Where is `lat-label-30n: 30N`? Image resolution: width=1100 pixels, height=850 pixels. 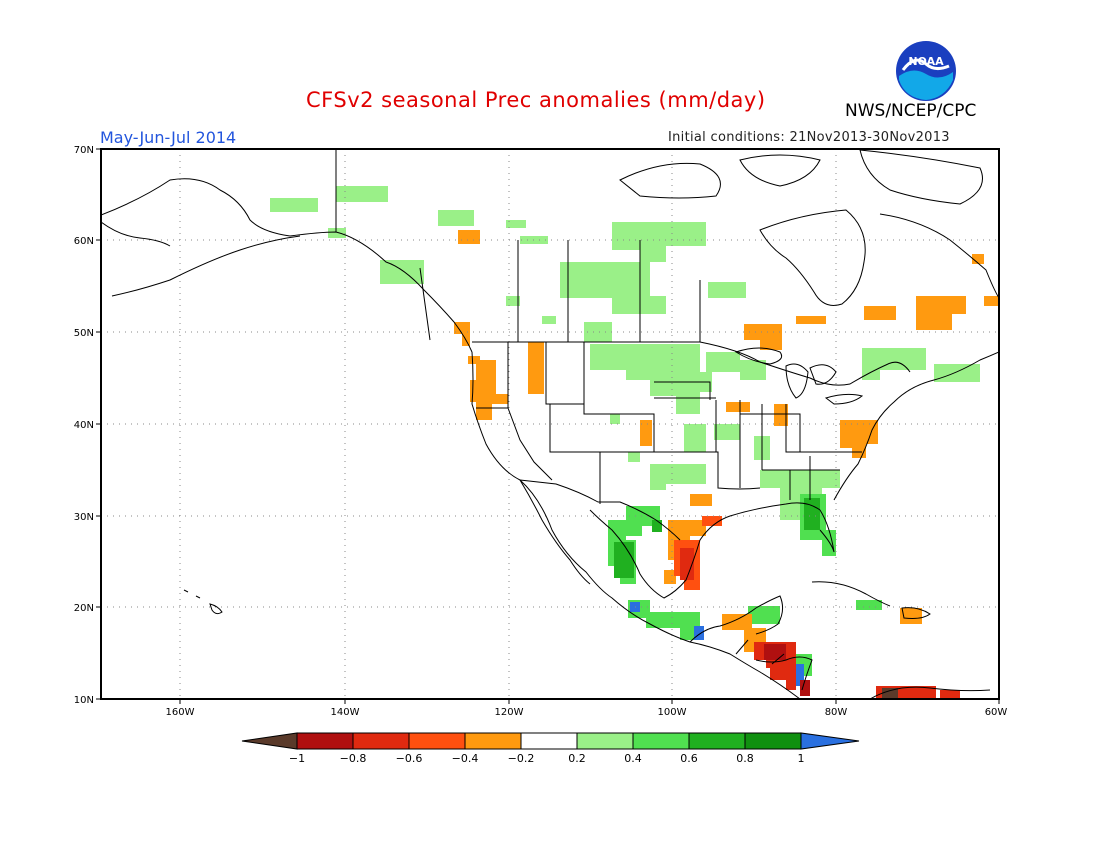
lat-label-30n: 30N is located at coordinates (84, 517).